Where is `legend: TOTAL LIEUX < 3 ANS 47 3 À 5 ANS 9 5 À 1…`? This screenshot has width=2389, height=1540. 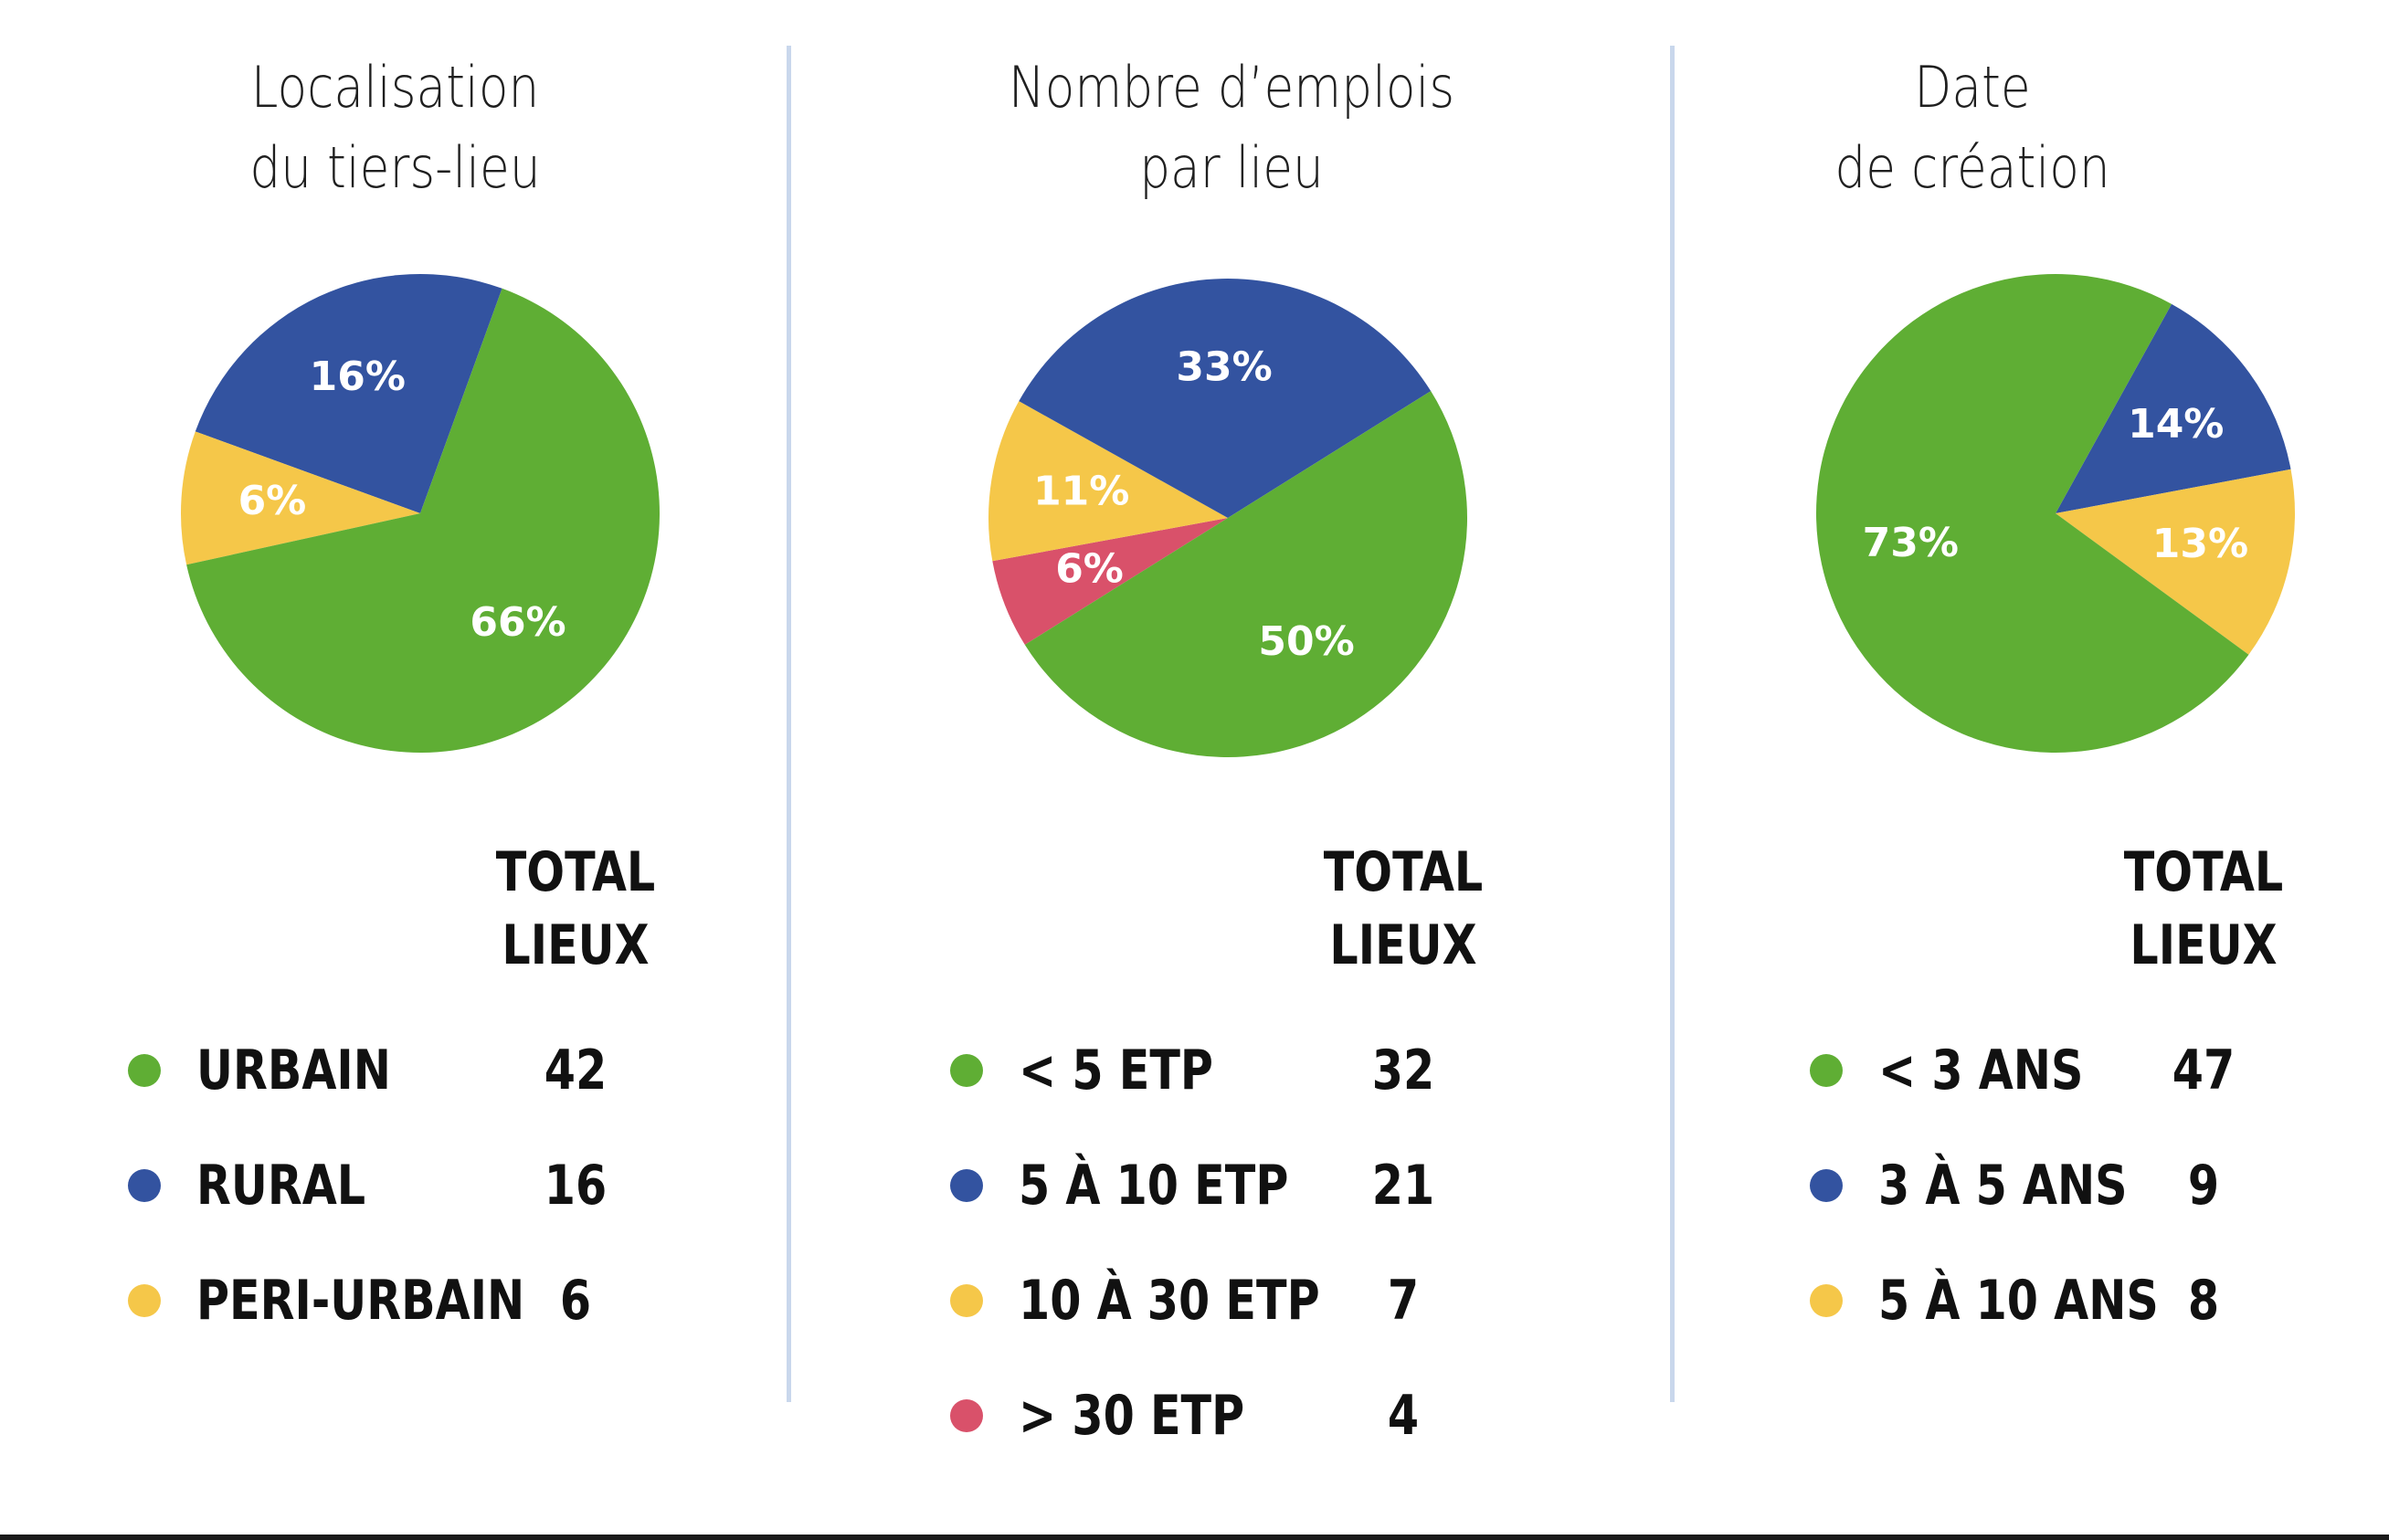
legend: TOTAL LIEUX < 3 ANS 47 3 À 5 ANS 9 5 À 1… is located at coordinates (2093, 1084).